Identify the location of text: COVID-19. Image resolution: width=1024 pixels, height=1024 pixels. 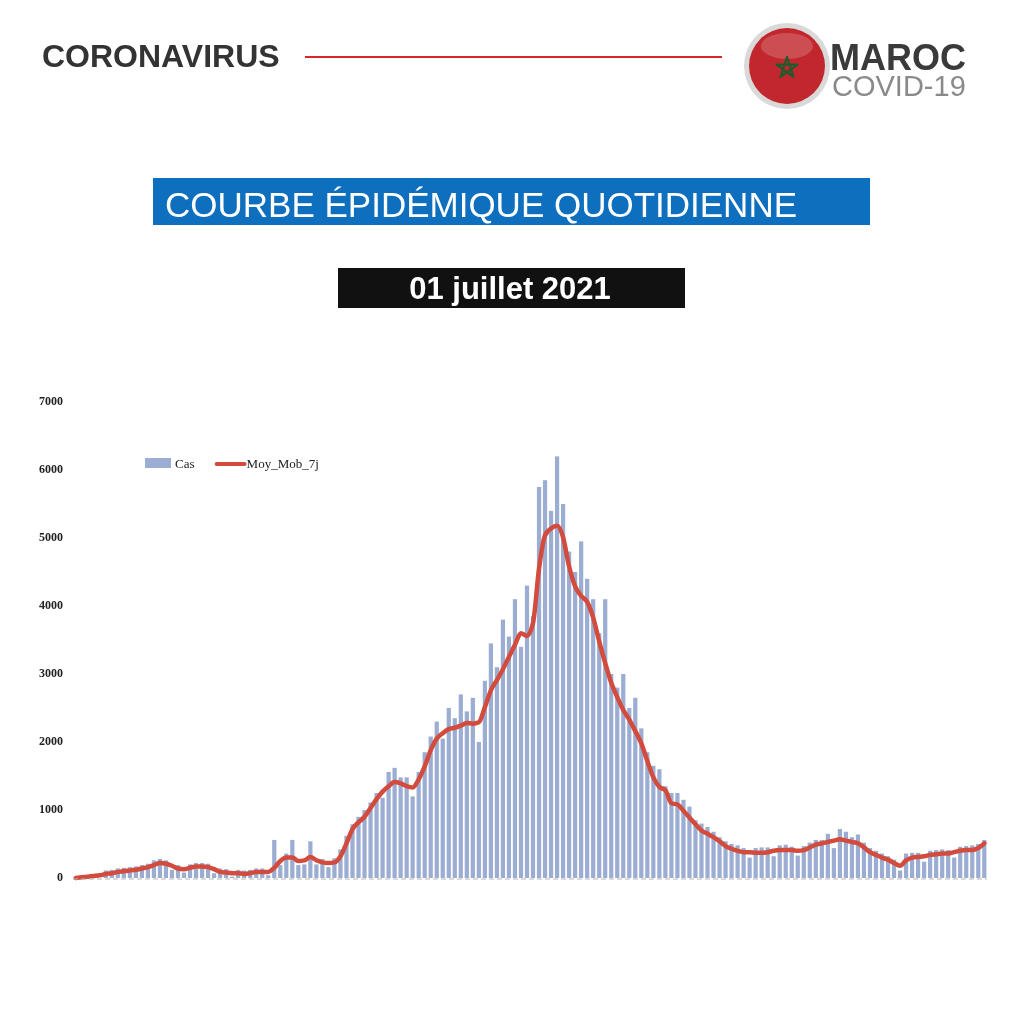
(899, 86).